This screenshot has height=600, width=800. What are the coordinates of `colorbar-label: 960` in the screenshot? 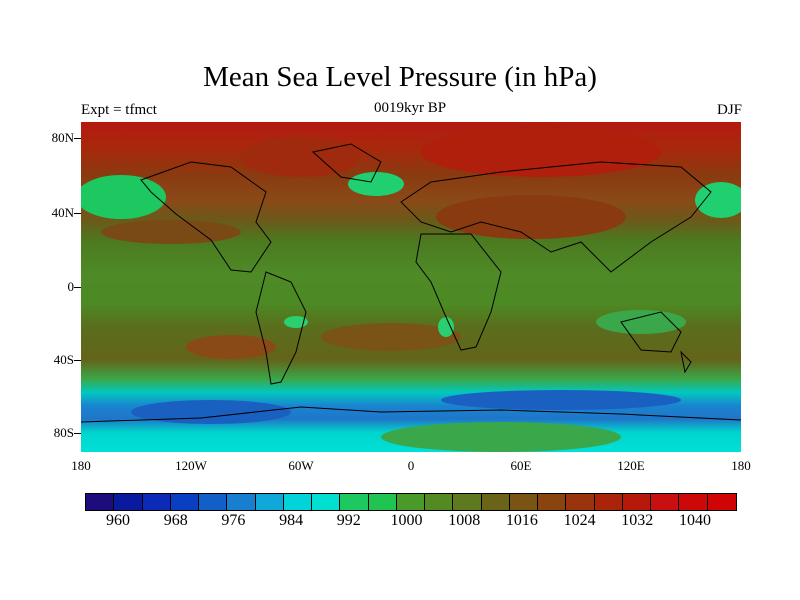 It's located at (118, 520).